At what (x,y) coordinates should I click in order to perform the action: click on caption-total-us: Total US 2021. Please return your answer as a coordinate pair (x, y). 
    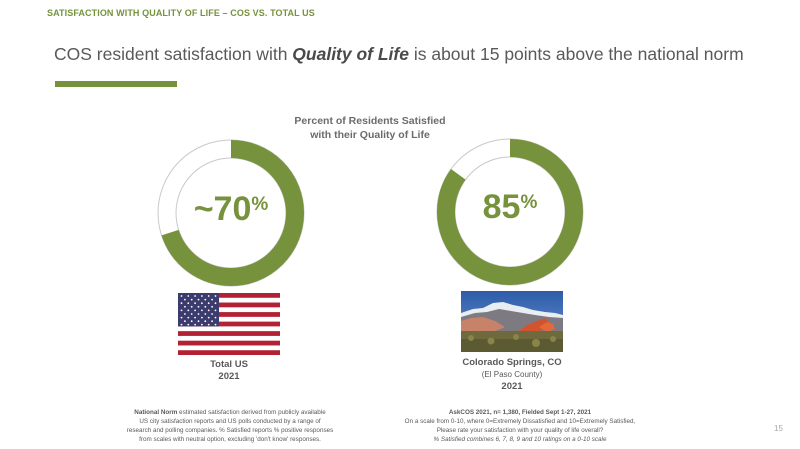
    Looking at the image, I should click on (229, 371).